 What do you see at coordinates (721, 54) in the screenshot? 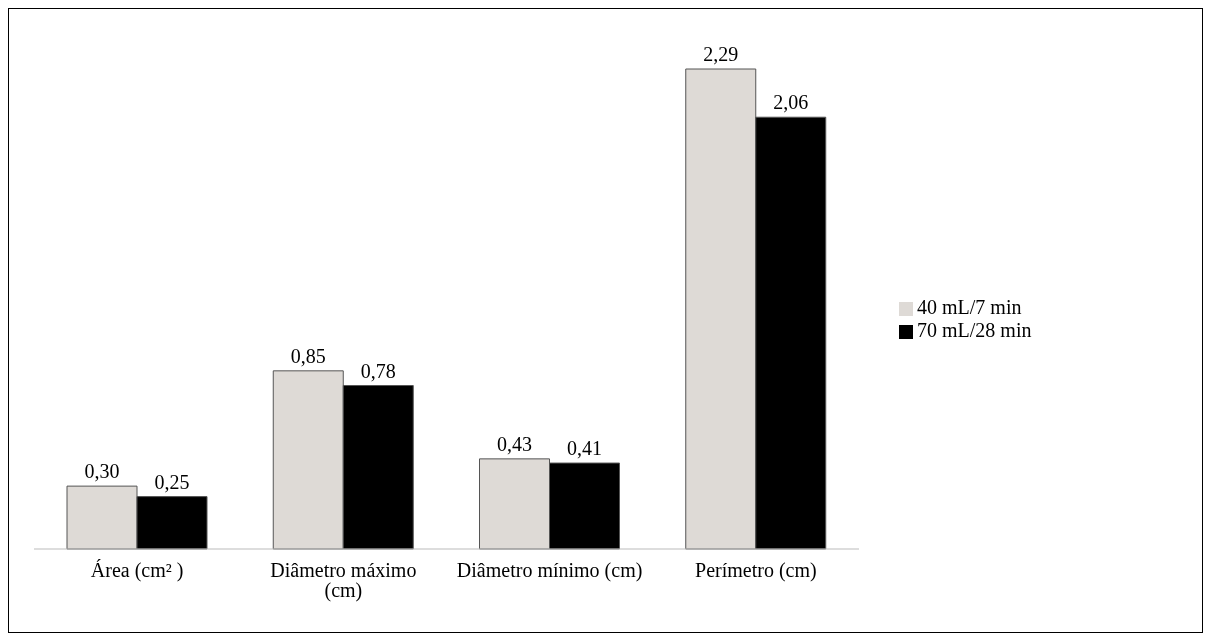
I see `data-label: 2,29` at bounding box center [721, 54].